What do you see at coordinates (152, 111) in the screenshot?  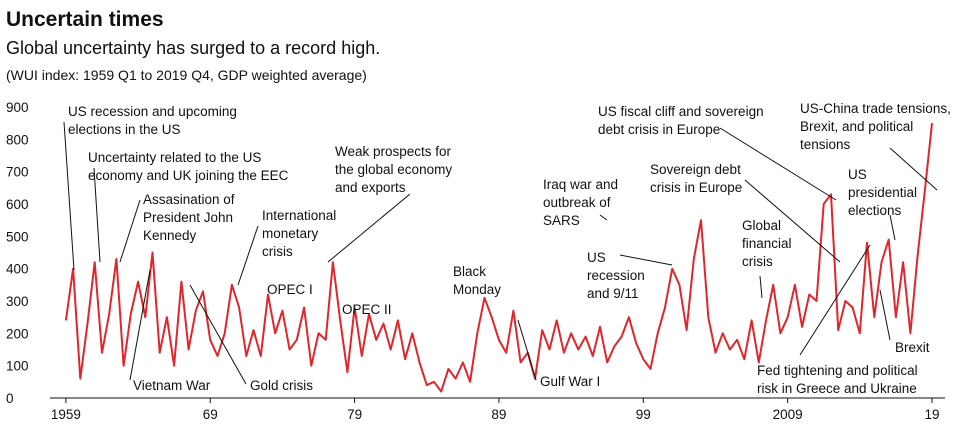 I see `annotation: US recession and upcoming` at bounding box center [152, 111].